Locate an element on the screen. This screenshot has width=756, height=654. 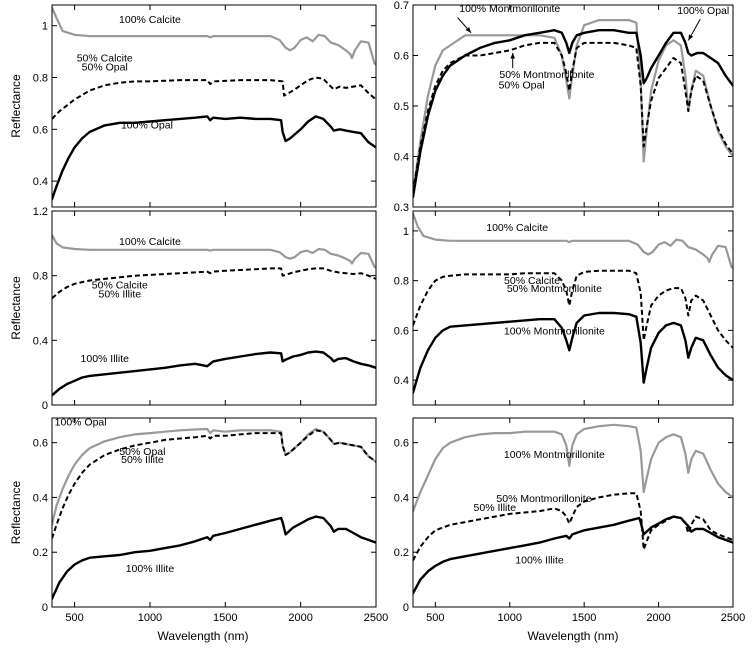
y-tick-label: 1.2 is located at coordinates (40, 212).